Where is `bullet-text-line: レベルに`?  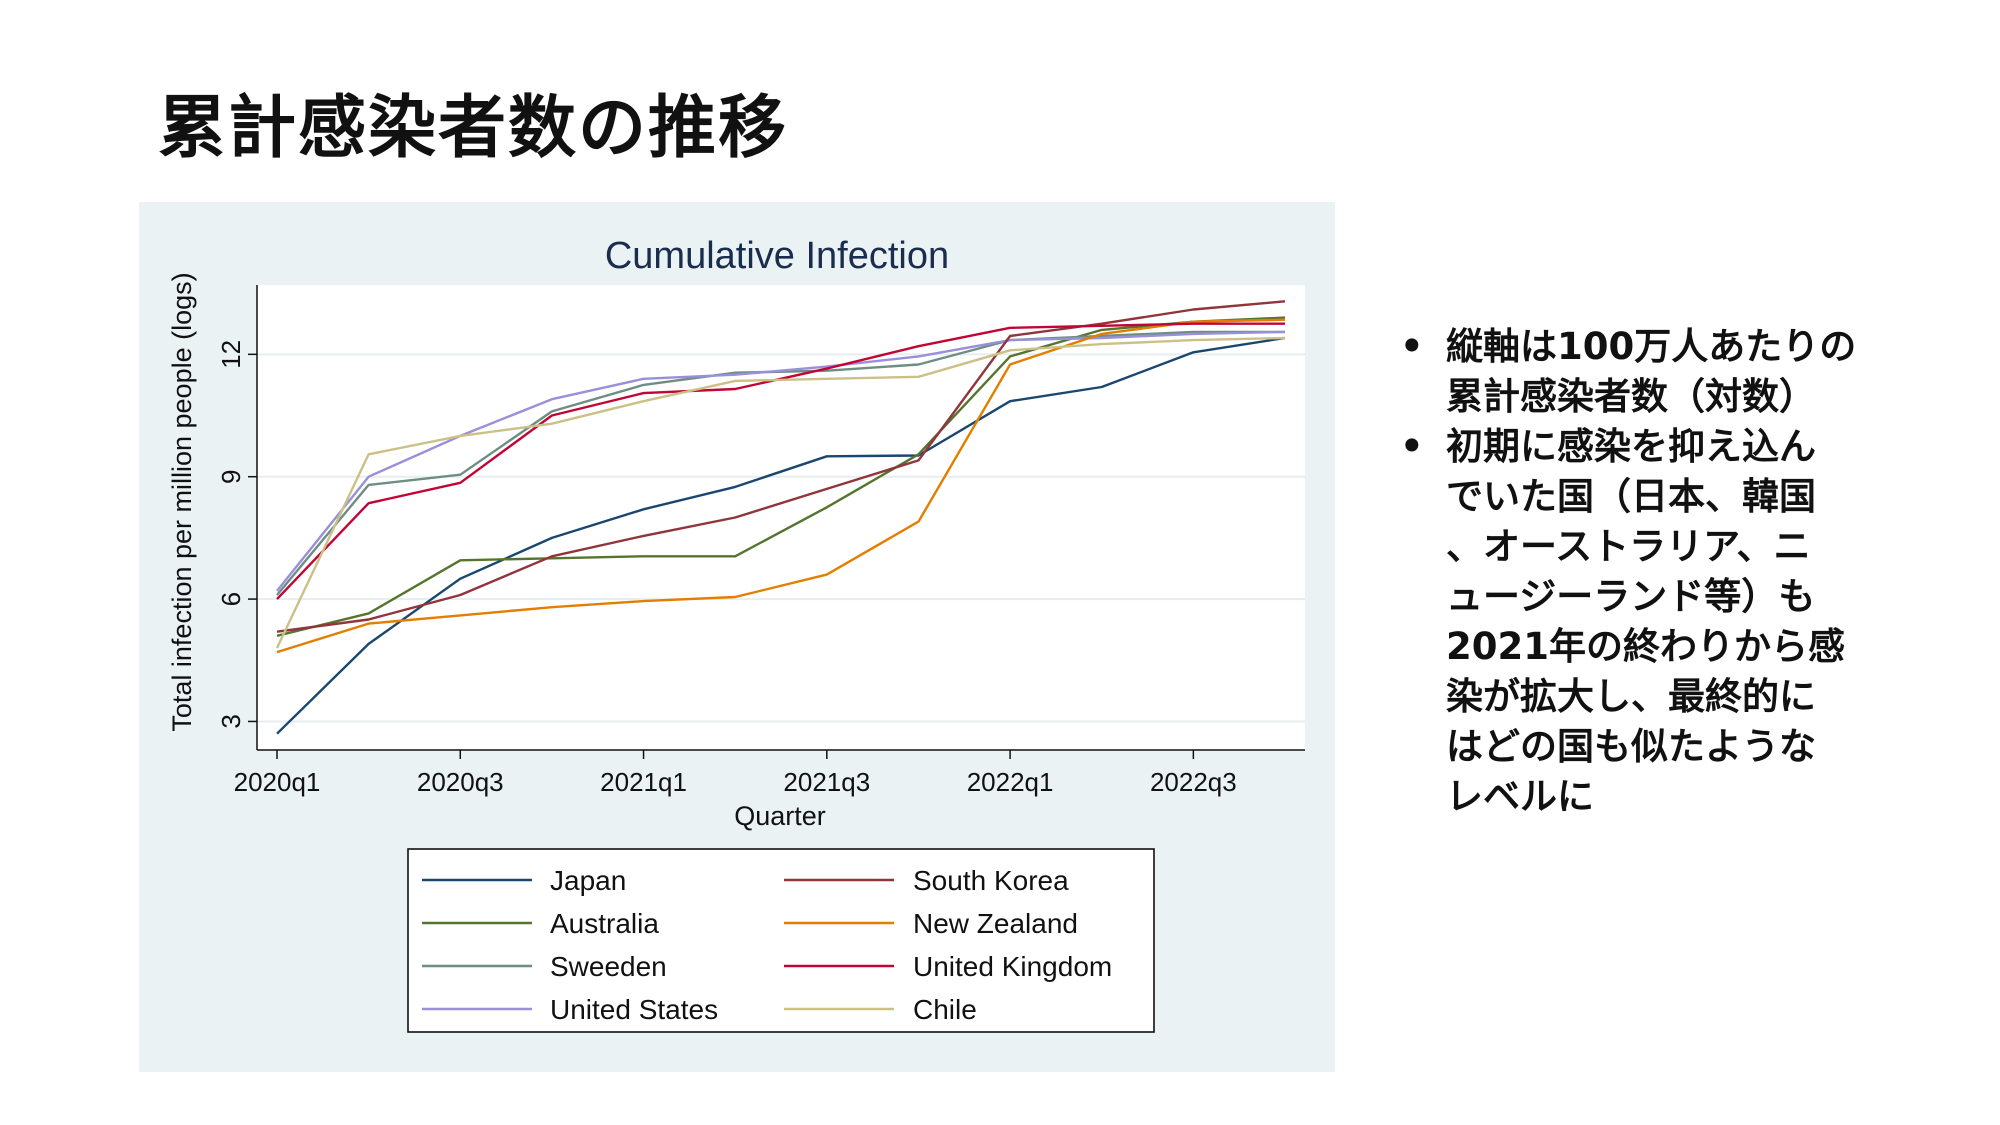 bullet-text-line: レベルに is located at coordinates (1520, 796).